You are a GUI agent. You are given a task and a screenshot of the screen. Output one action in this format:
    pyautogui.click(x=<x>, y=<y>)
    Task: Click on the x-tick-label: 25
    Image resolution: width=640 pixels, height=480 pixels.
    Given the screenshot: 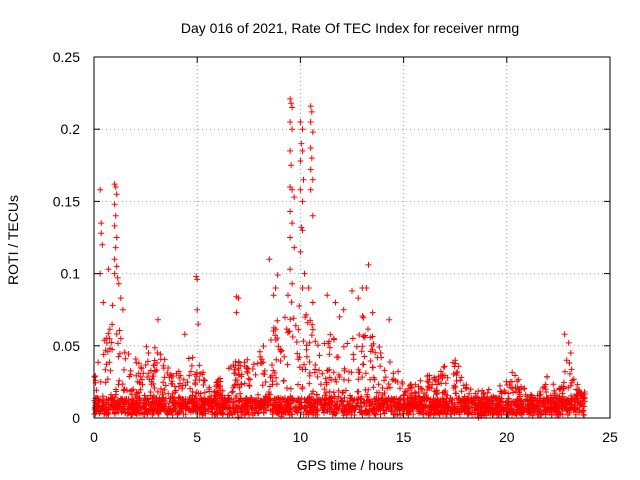 What is the action you would take?
    pyautogui.click(x=610, y=437)
    